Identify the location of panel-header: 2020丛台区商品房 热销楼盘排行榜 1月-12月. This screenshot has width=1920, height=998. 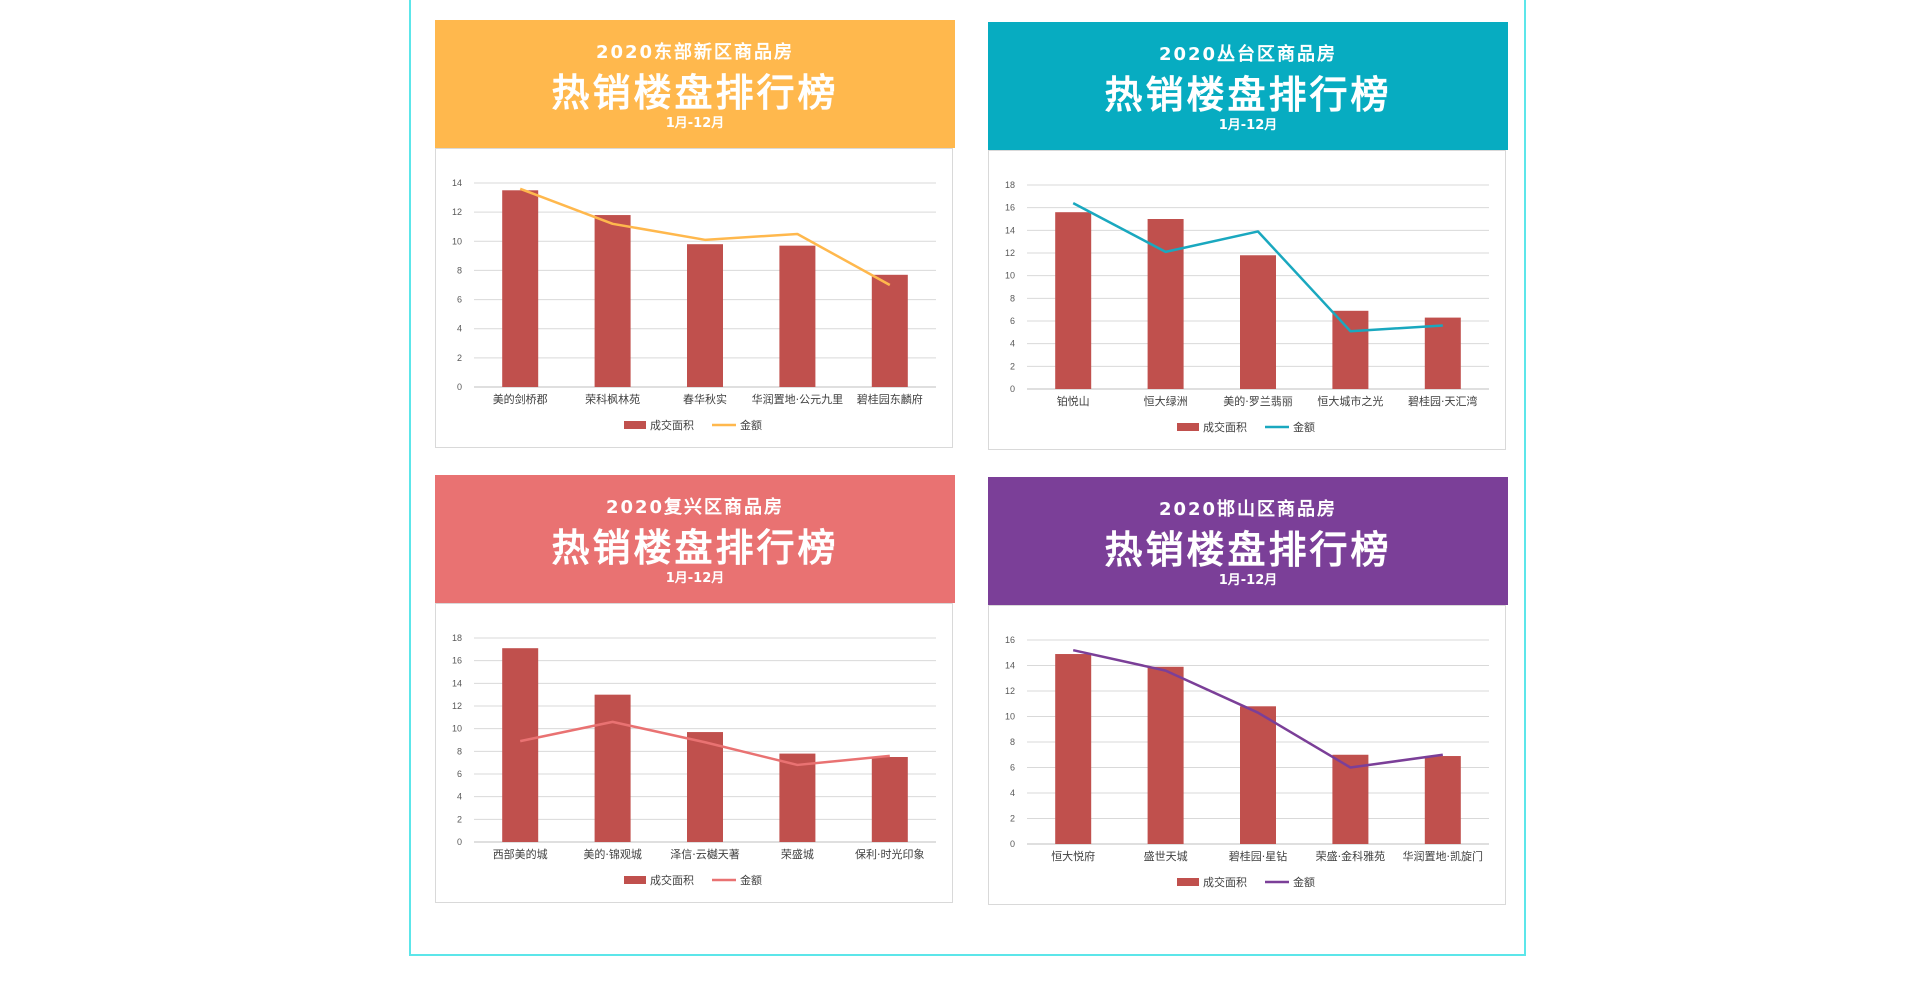
(1248, 86).